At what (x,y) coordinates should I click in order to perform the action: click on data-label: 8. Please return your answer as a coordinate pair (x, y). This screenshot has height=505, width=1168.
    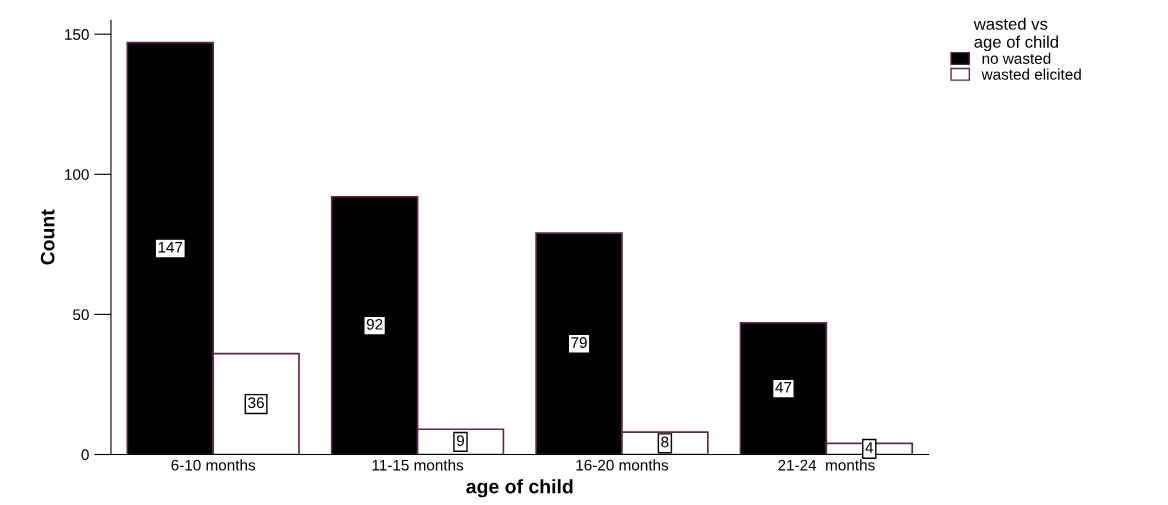
    Looking at the image, I should click on (665, 442).